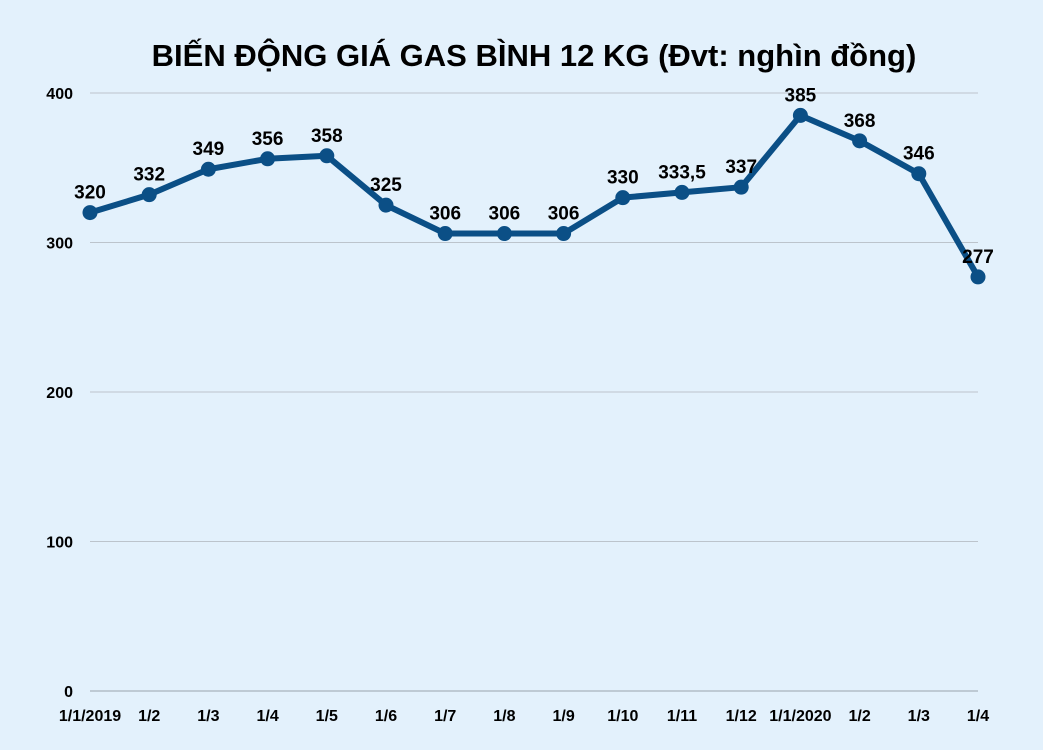 The height and width of the screenshot is (750, 1043). What do you see at coordinates (682, 172) in the screenshot?
I see `data-label: 333,5` at bounding box center [682, 172].